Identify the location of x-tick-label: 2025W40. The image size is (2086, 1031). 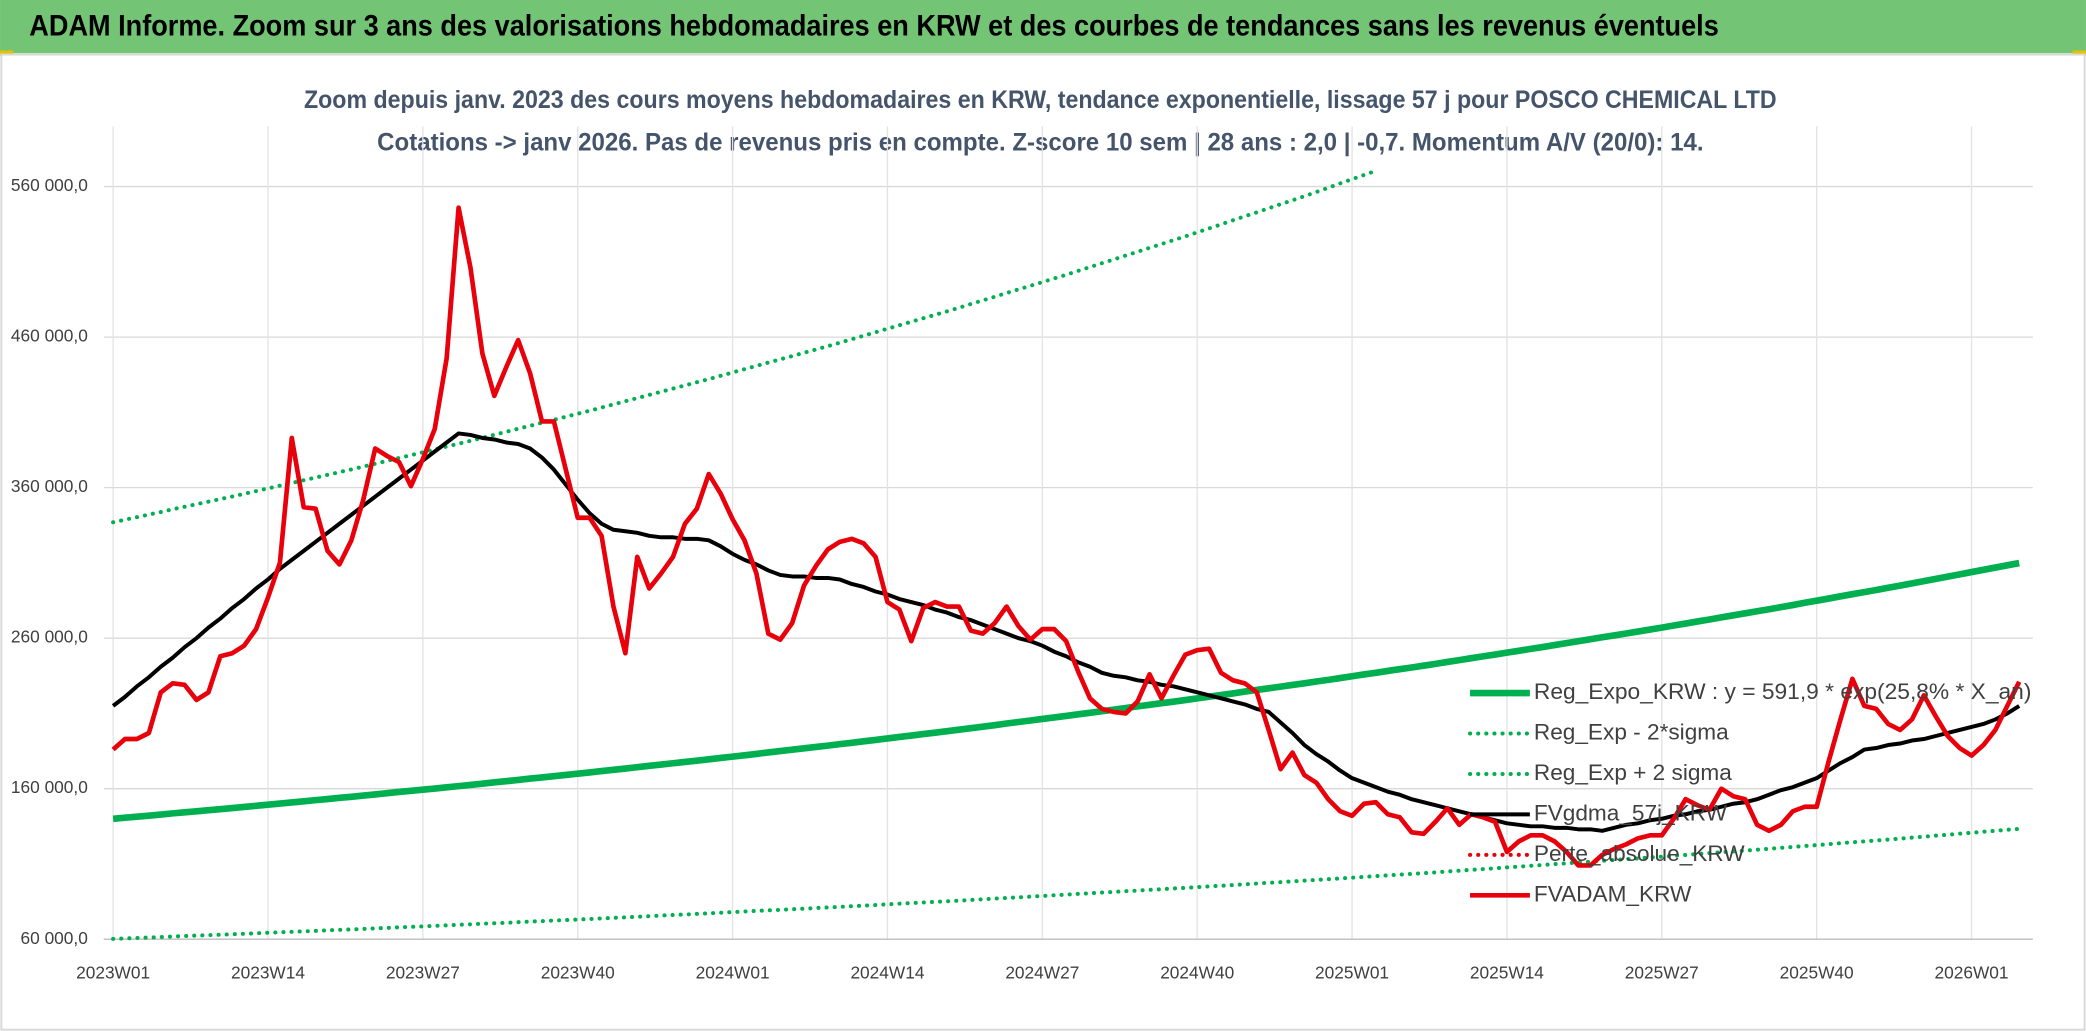
(1817, 972).